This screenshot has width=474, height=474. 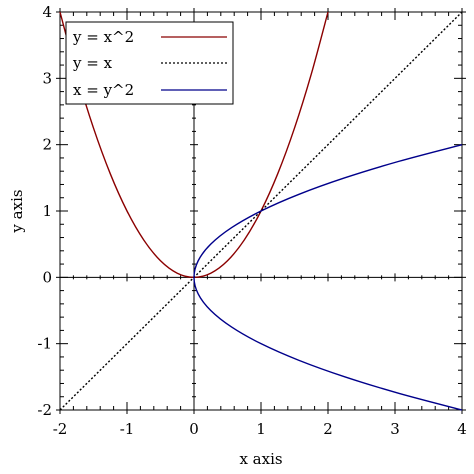 I want to click on x-tick-label: 1, so click(x=261, y=429).